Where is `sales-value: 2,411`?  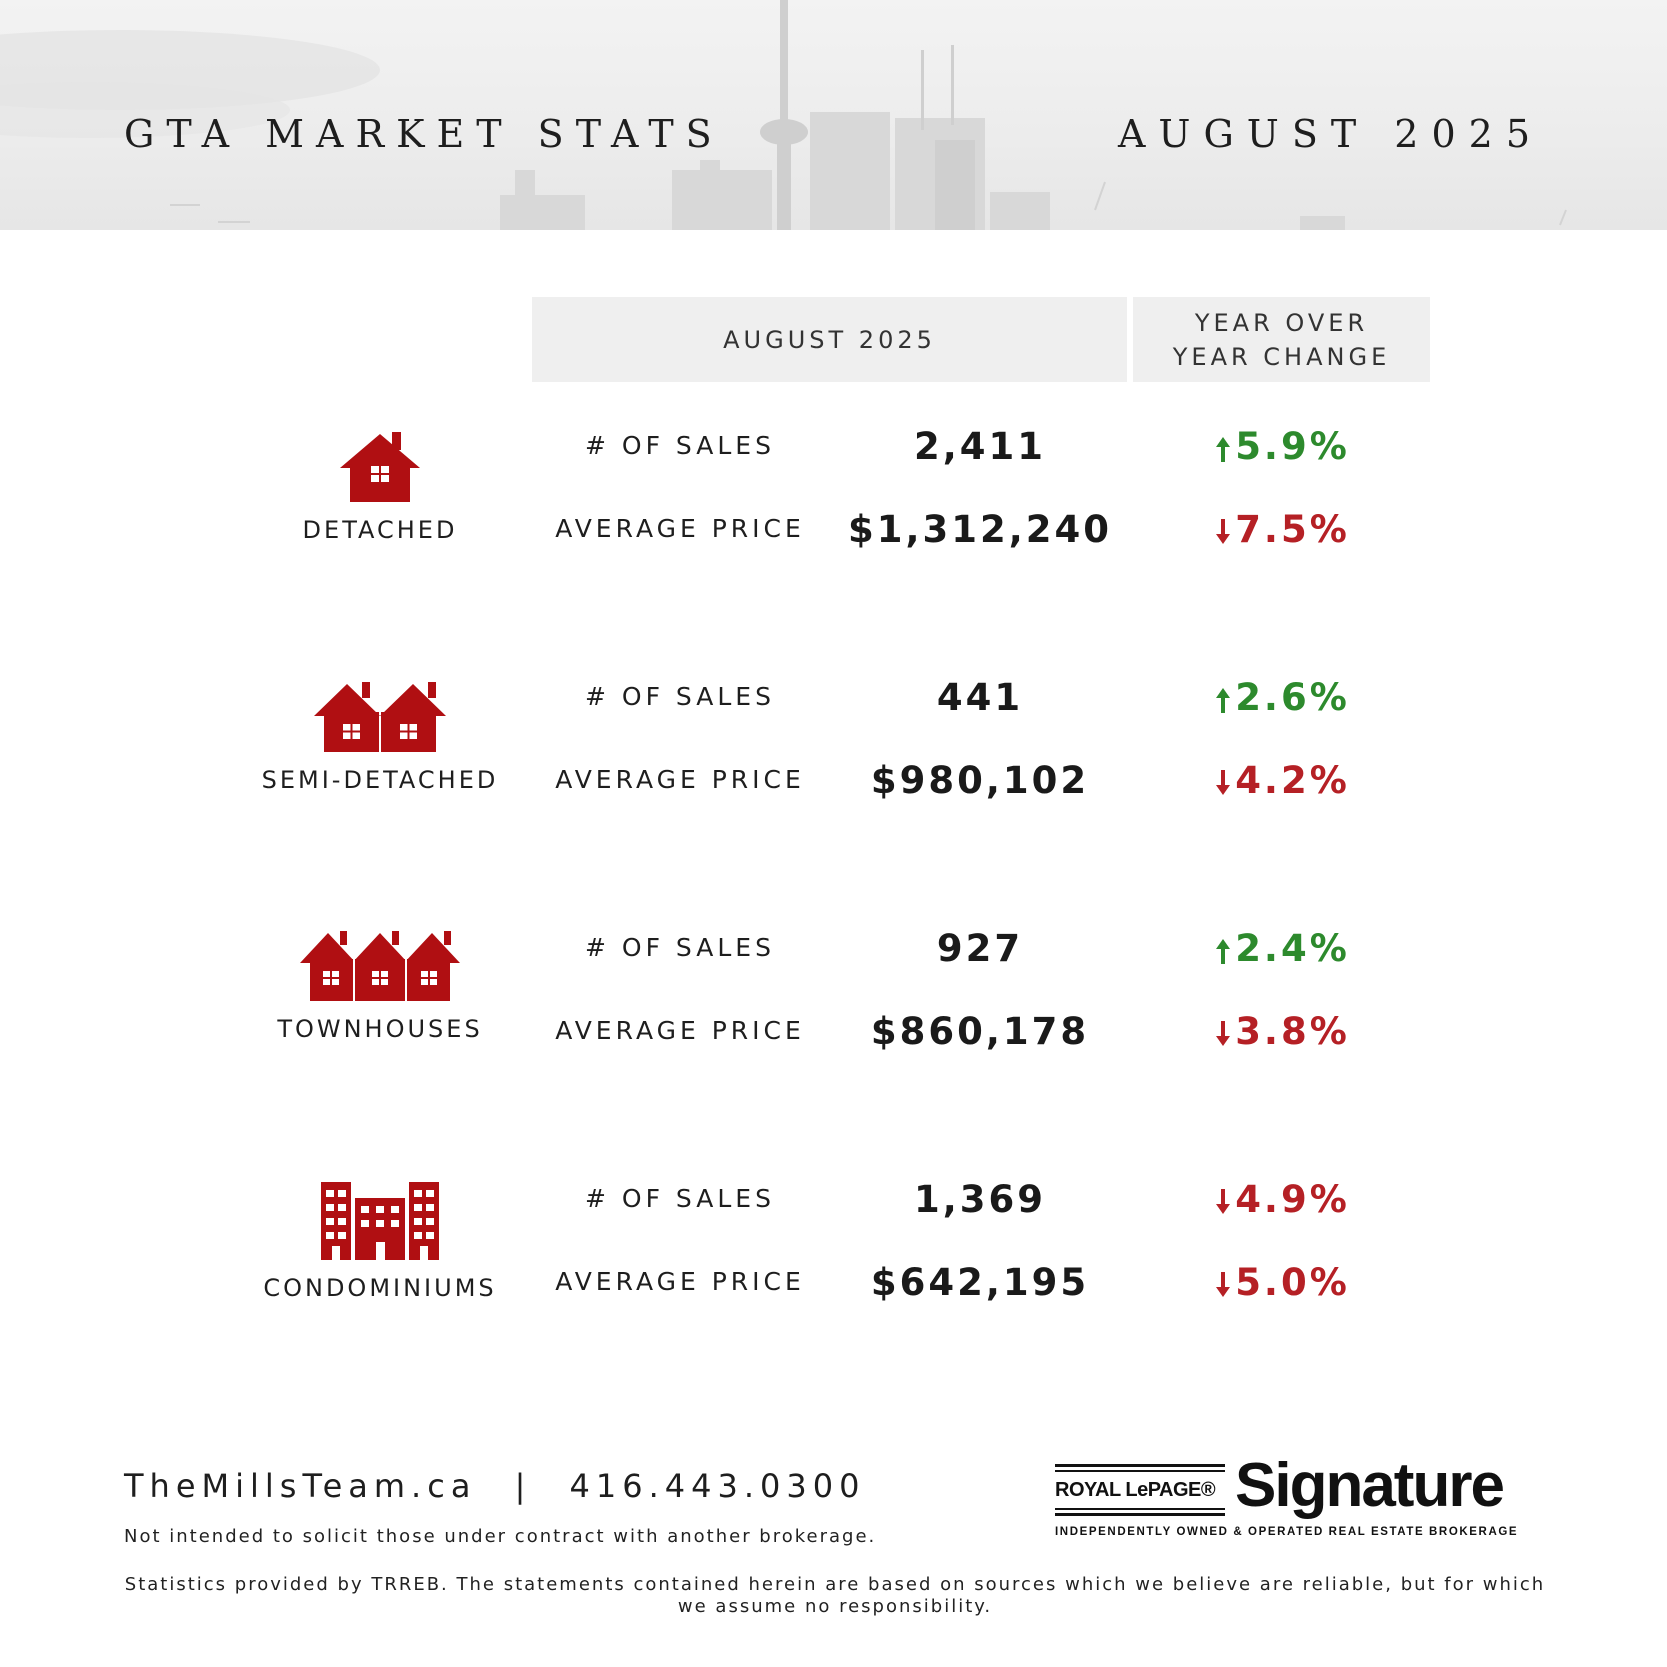
sales-value: 2,411 is located at coordinates (980, 446).